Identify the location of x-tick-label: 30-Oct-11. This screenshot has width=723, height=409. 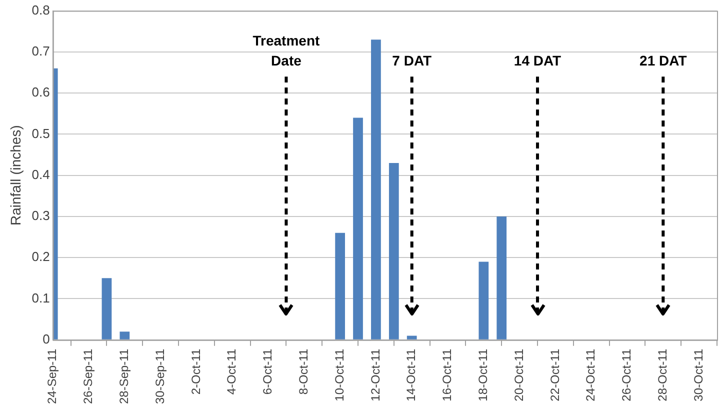
(698, 375).